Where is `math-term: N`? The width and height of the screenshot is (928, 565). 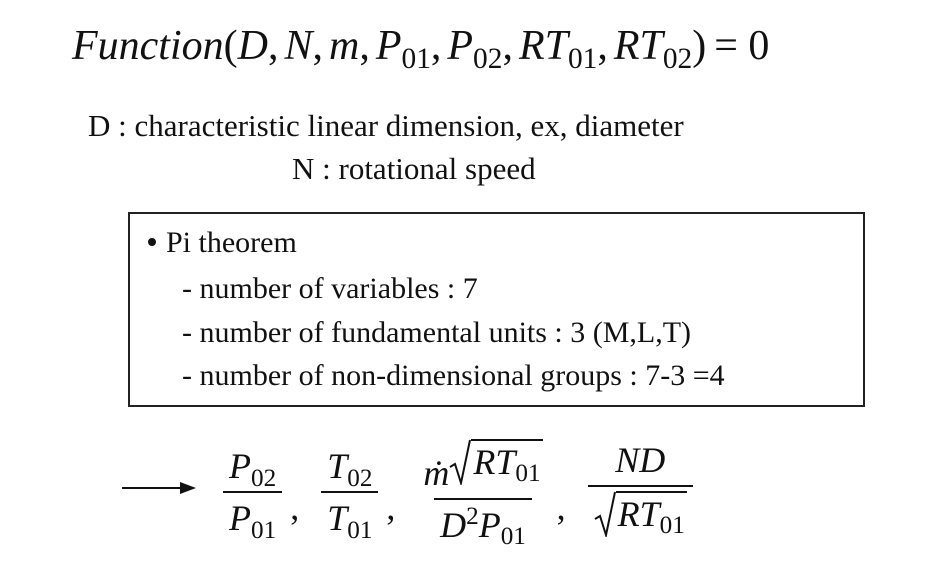 math-term: N is located at coordinates (298, 46).